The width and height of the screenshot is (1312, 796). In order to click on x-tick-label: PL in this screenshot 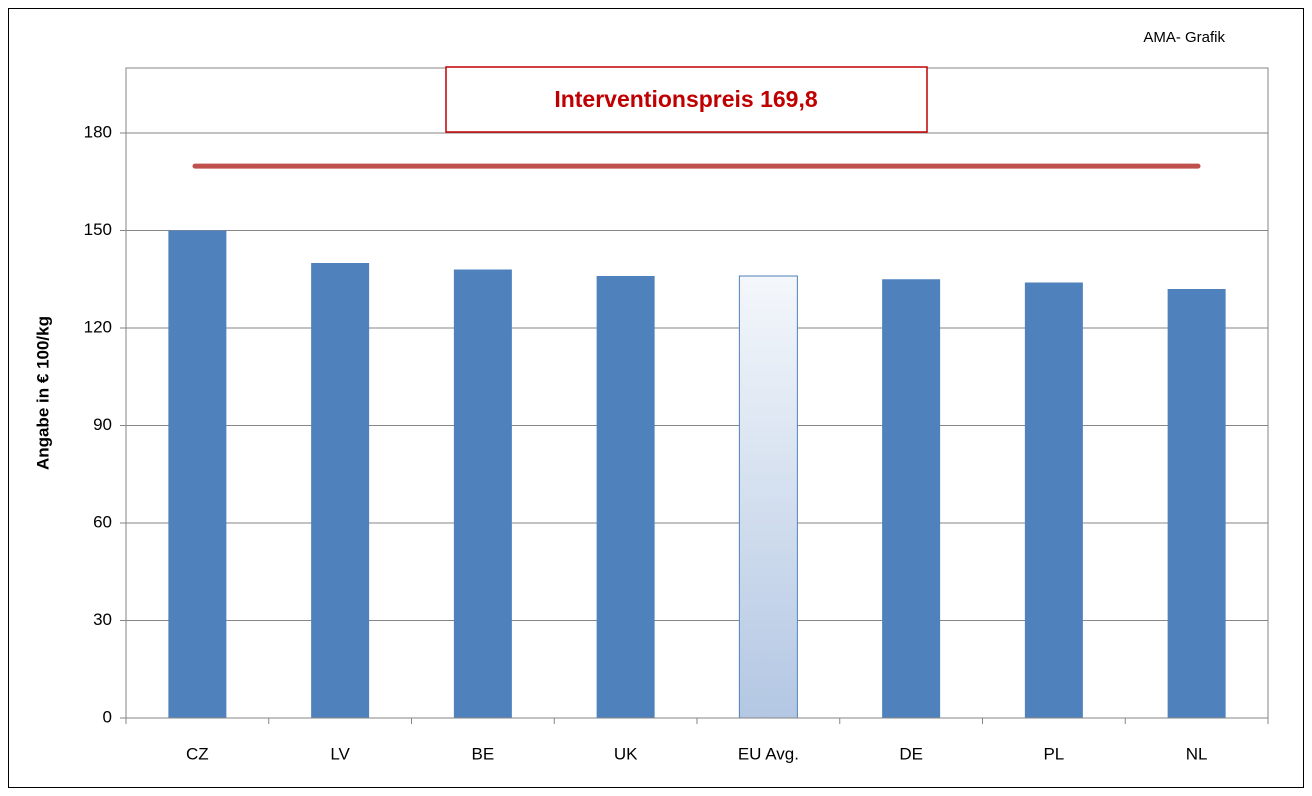, I will do `click(1053, 753)`.